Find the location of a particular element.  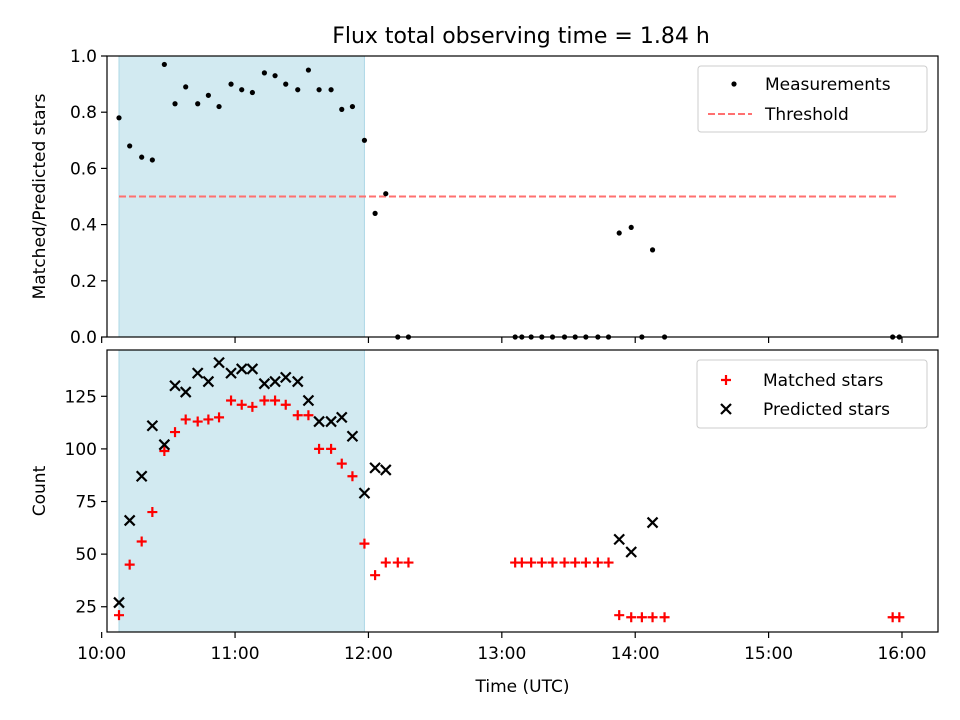

x-tick-label: 10:00 is located at coordinates (101, 654).